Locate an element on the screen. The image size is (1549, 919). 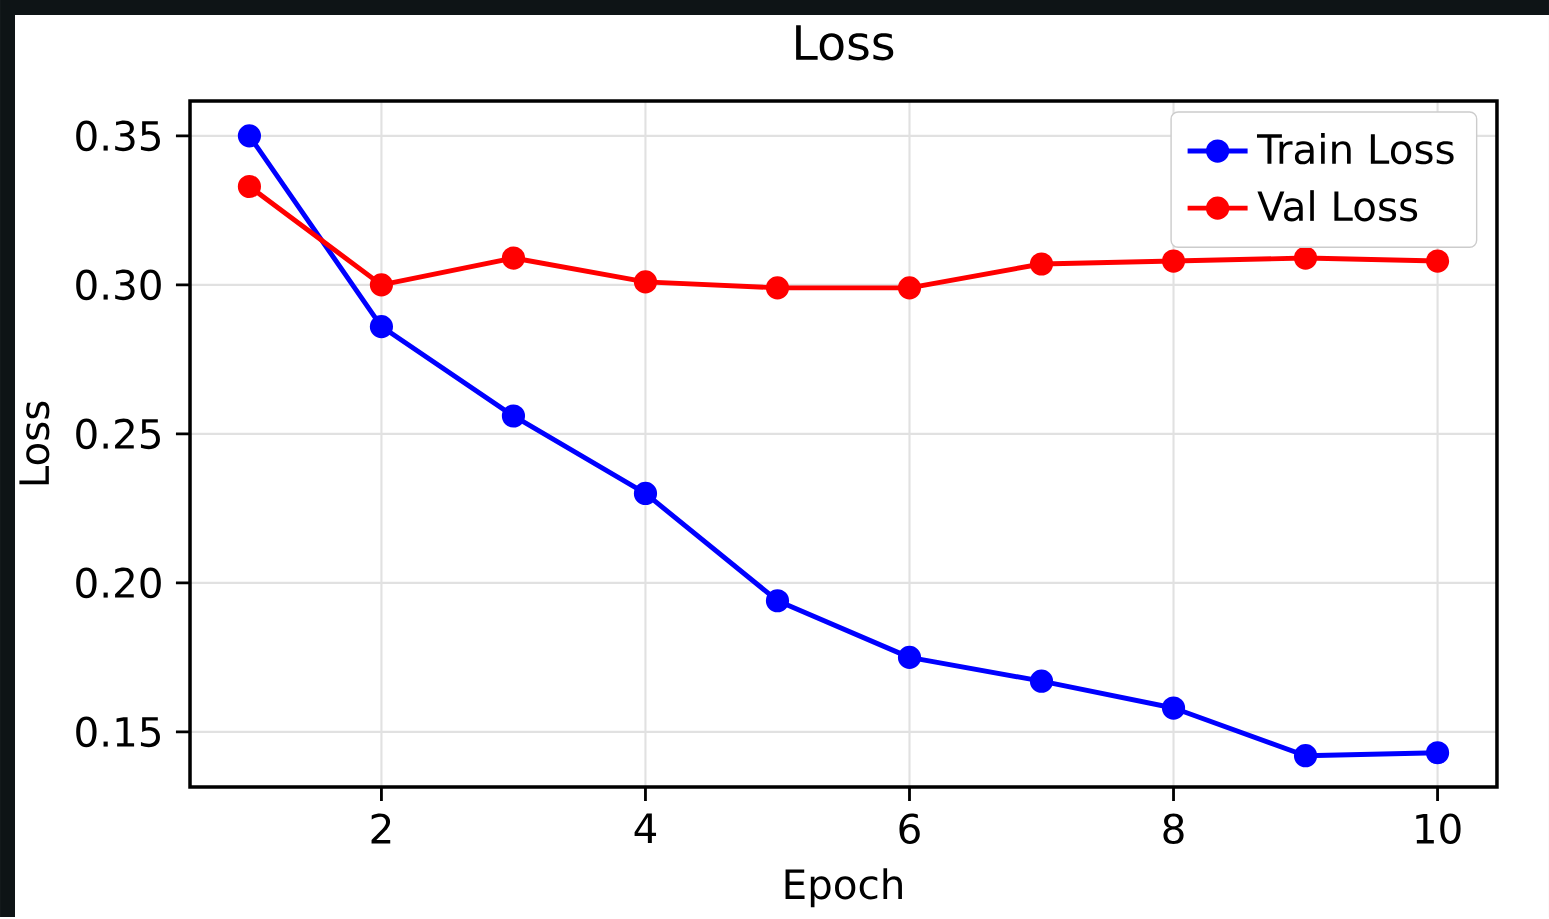
chart-title: Loss is located at coordinates (845, 43).